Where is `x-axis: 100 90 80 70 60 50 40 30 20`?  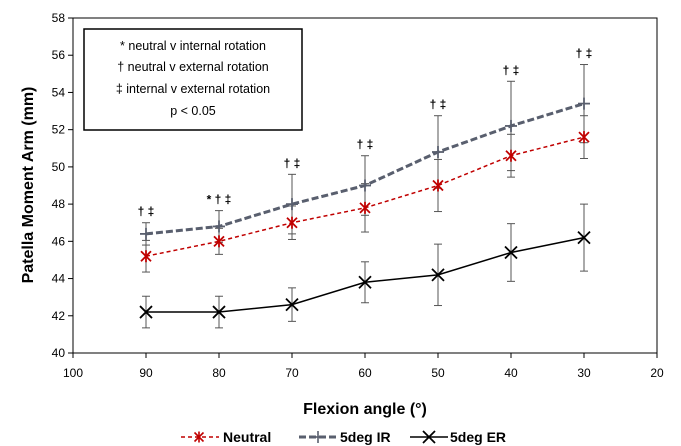 x-axis: 100 90 80 70 60 50 40 30 20 is located at coordinates (363, 366).